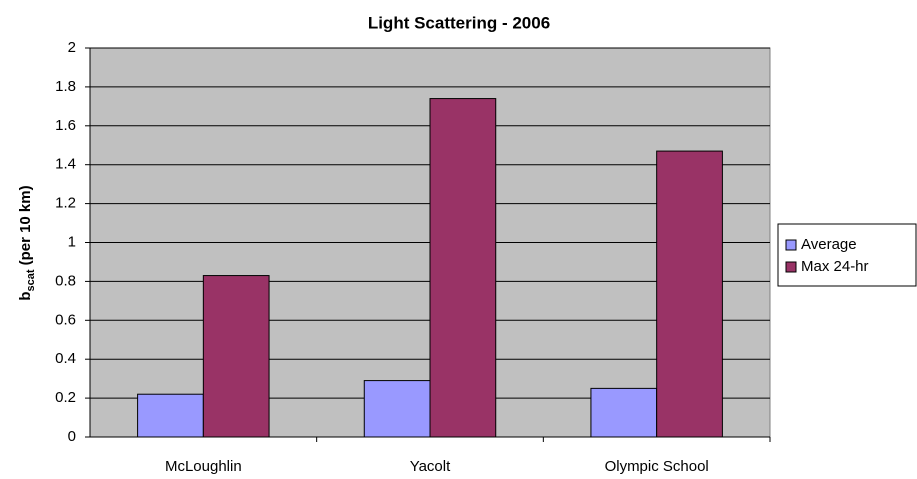  I want to click on y-tick-label: 1.4, so click(65, 164).